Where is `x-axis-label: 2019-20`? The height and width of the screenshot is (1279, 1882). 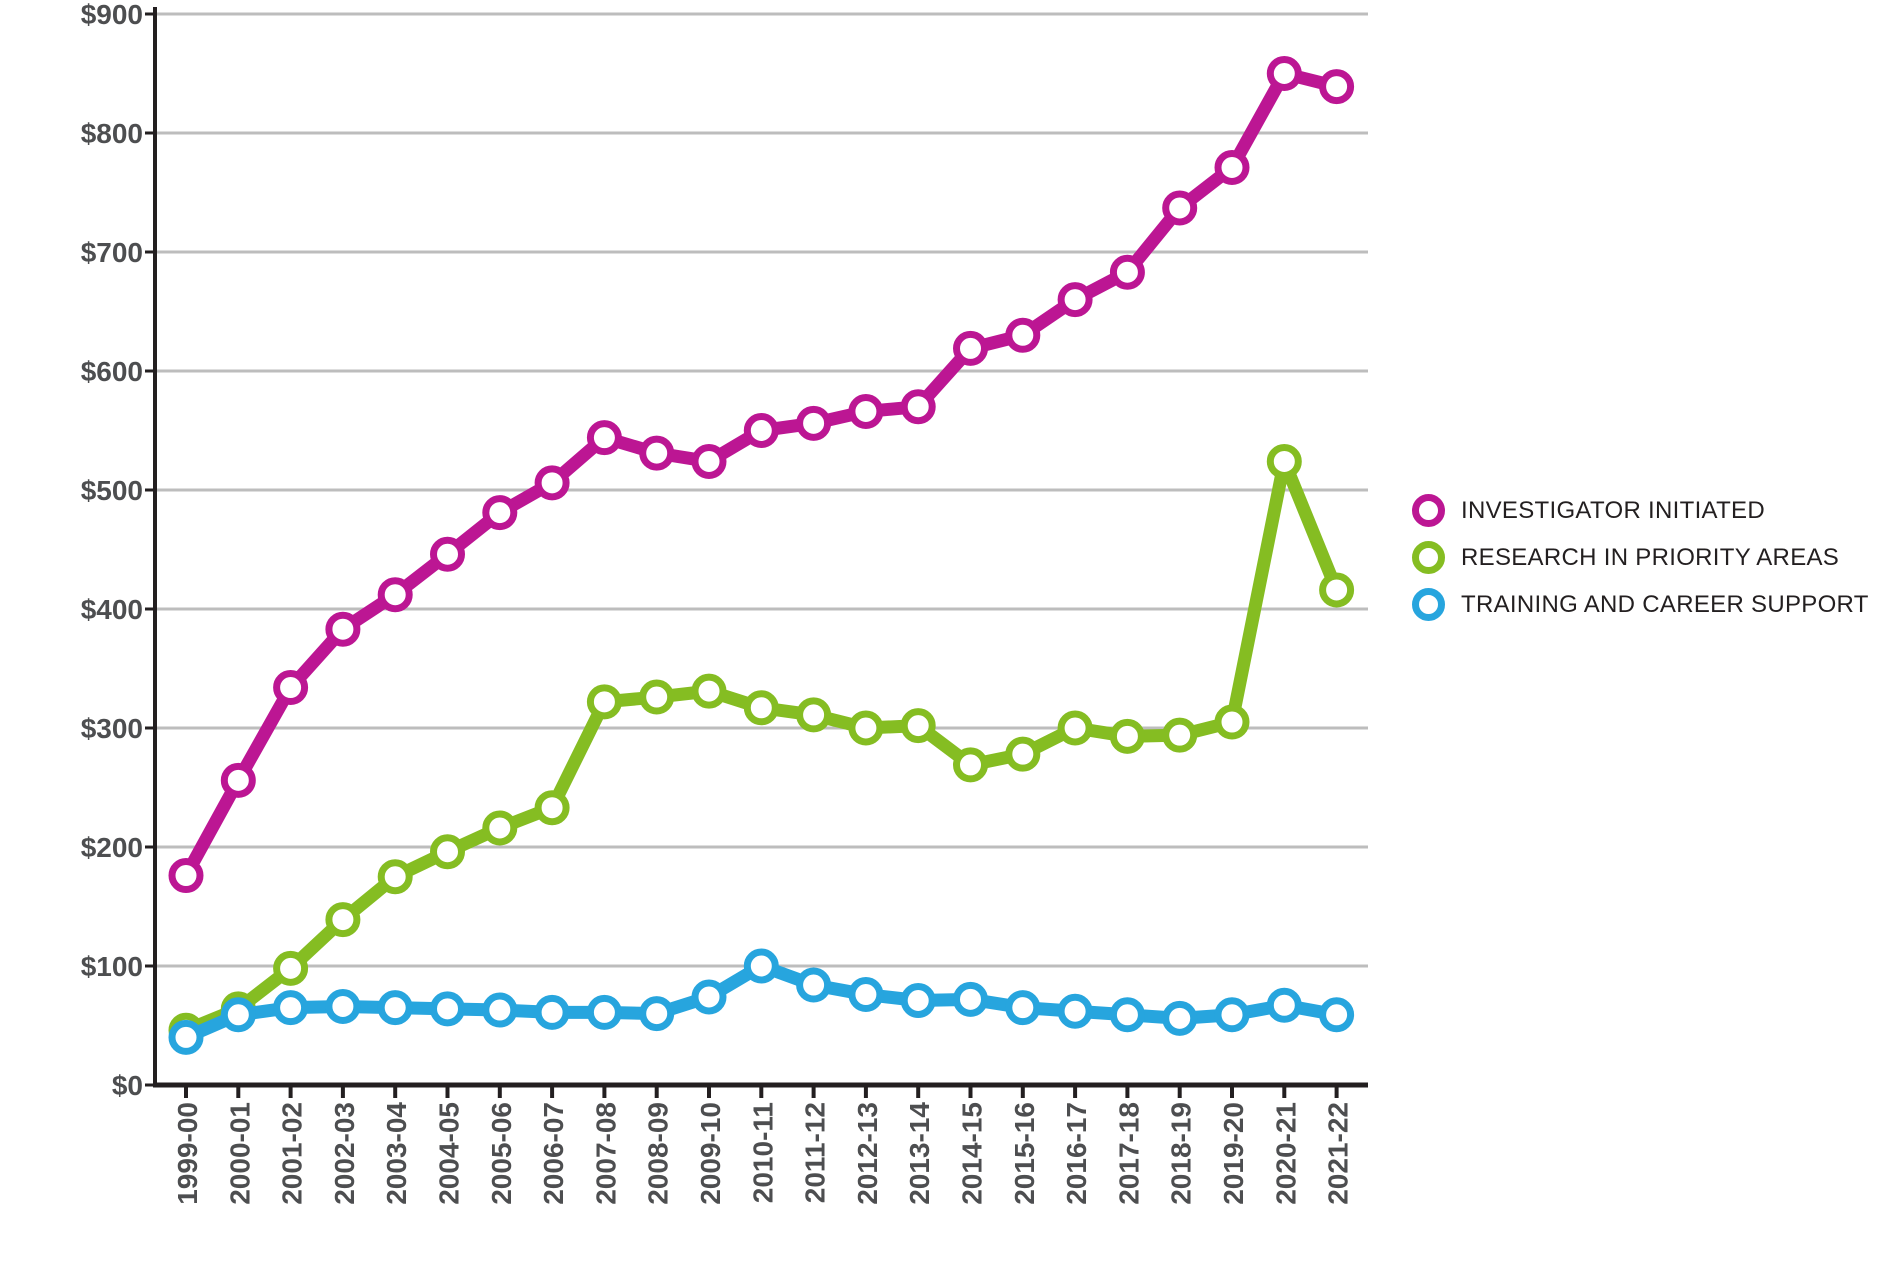 x-axis-label: 2019-20 is located at coordinates (1233, 1153).